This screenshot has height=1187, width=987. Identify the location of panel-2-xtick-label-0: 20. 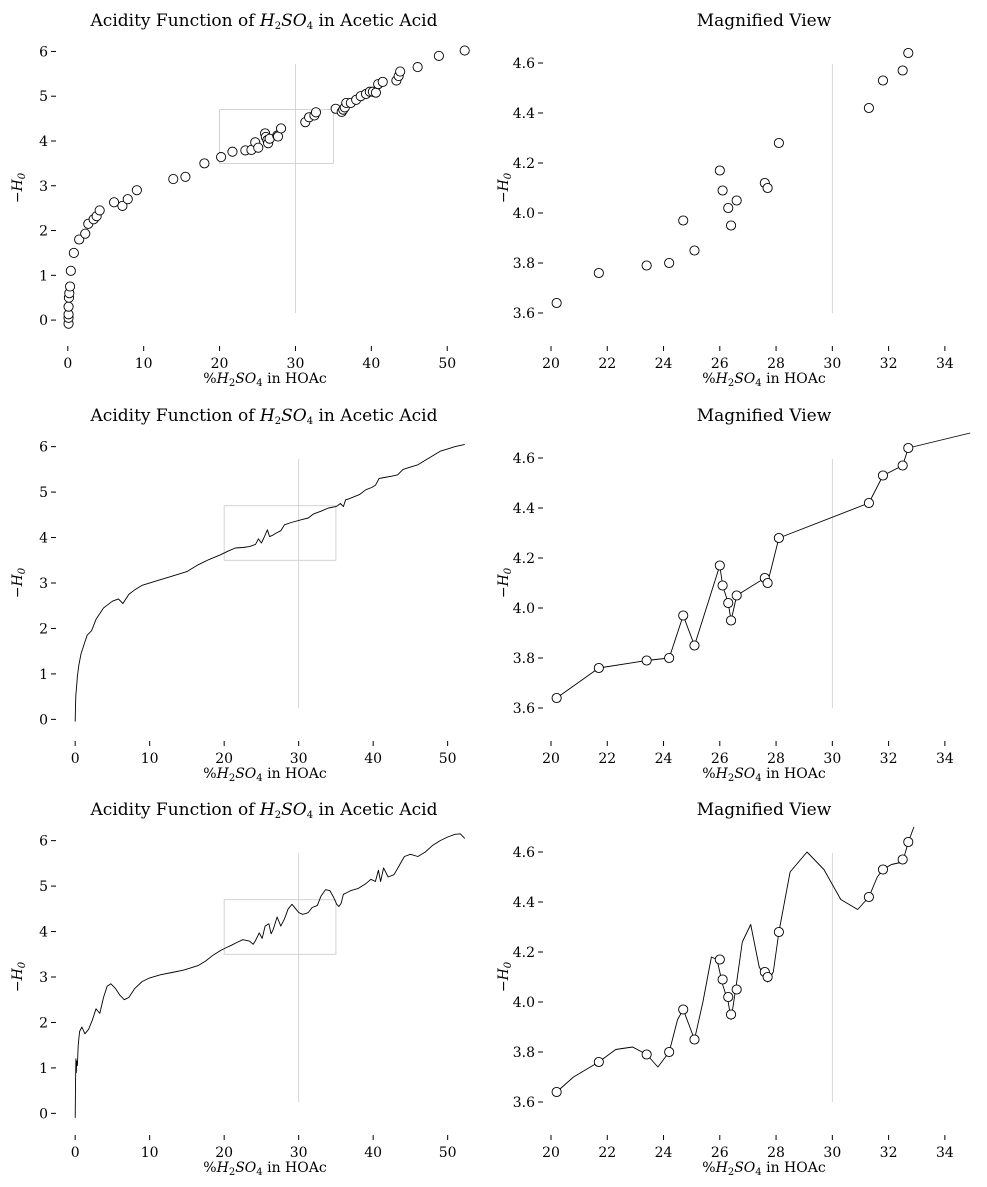
(551, 364).